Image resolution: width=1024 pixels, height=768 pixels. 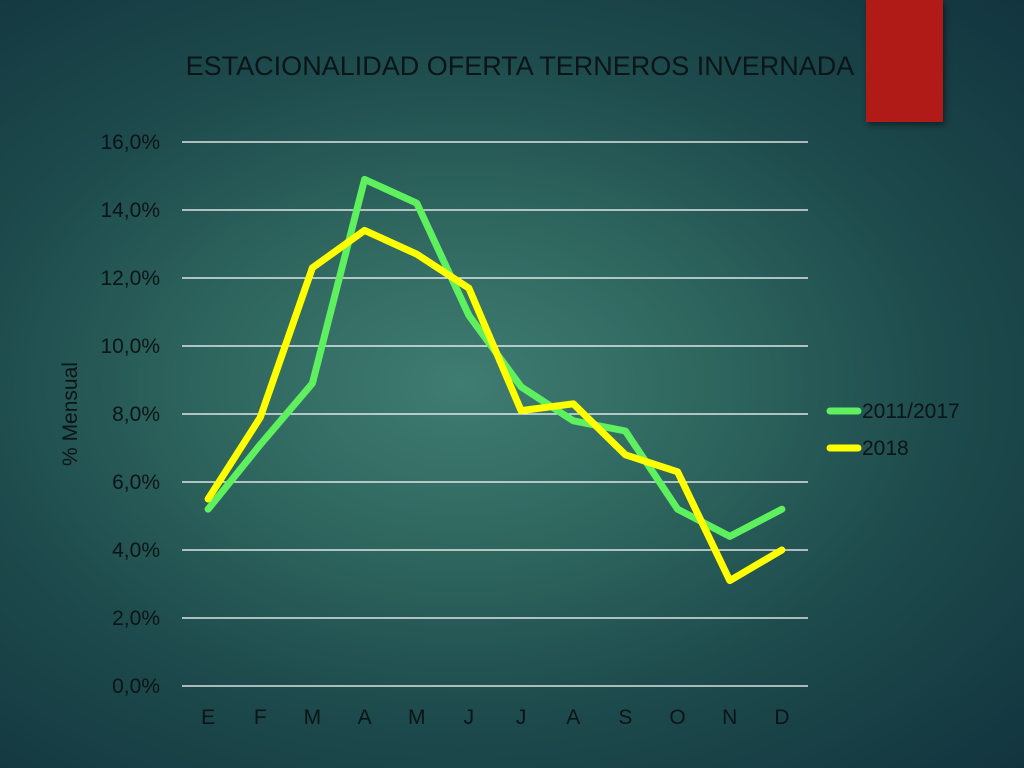 I want to click on y-tick-label: 0,0%, so click(x=136, y=686).